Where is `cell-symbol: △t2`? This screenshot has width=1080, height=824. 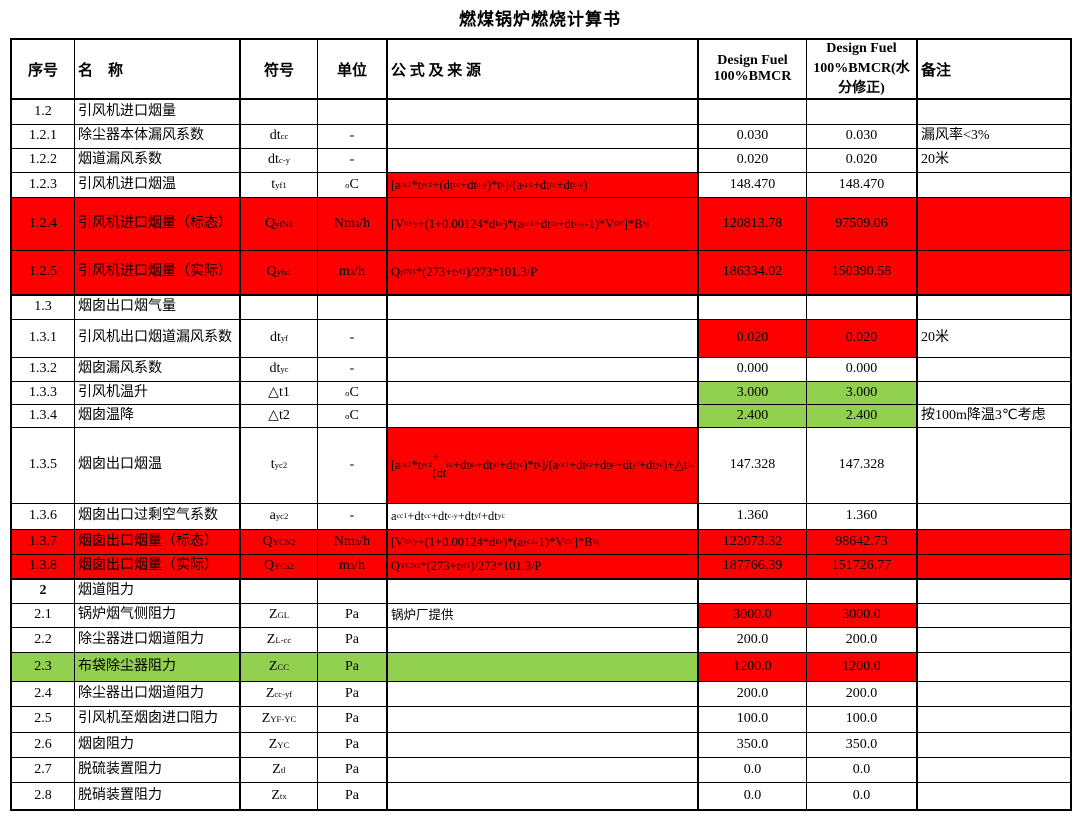
cell-symbol: △t2 is located at coordinates (278, 415).